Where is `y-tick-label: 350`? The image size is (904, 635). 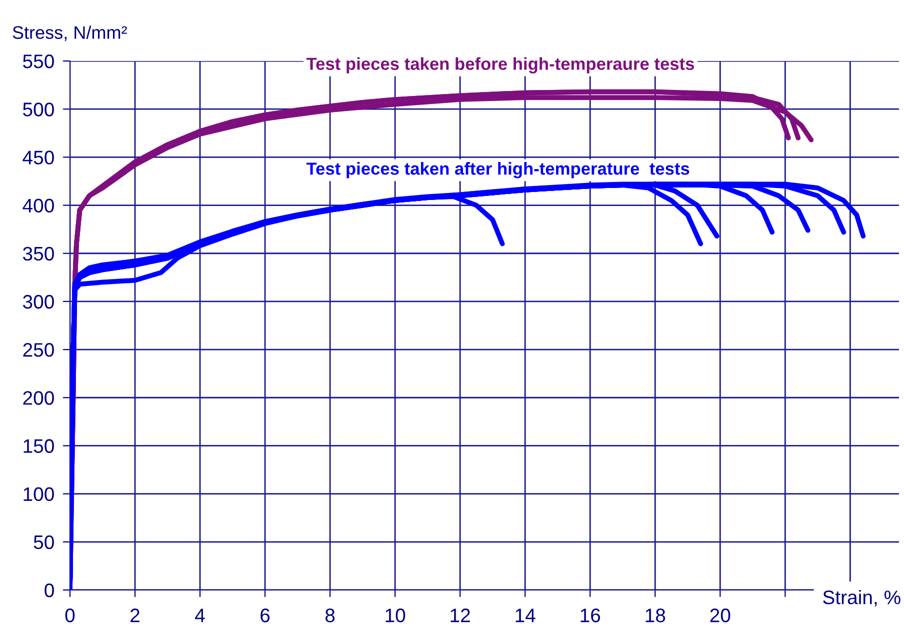 y-tick-label: 350 is located at coordinates (38, 253).